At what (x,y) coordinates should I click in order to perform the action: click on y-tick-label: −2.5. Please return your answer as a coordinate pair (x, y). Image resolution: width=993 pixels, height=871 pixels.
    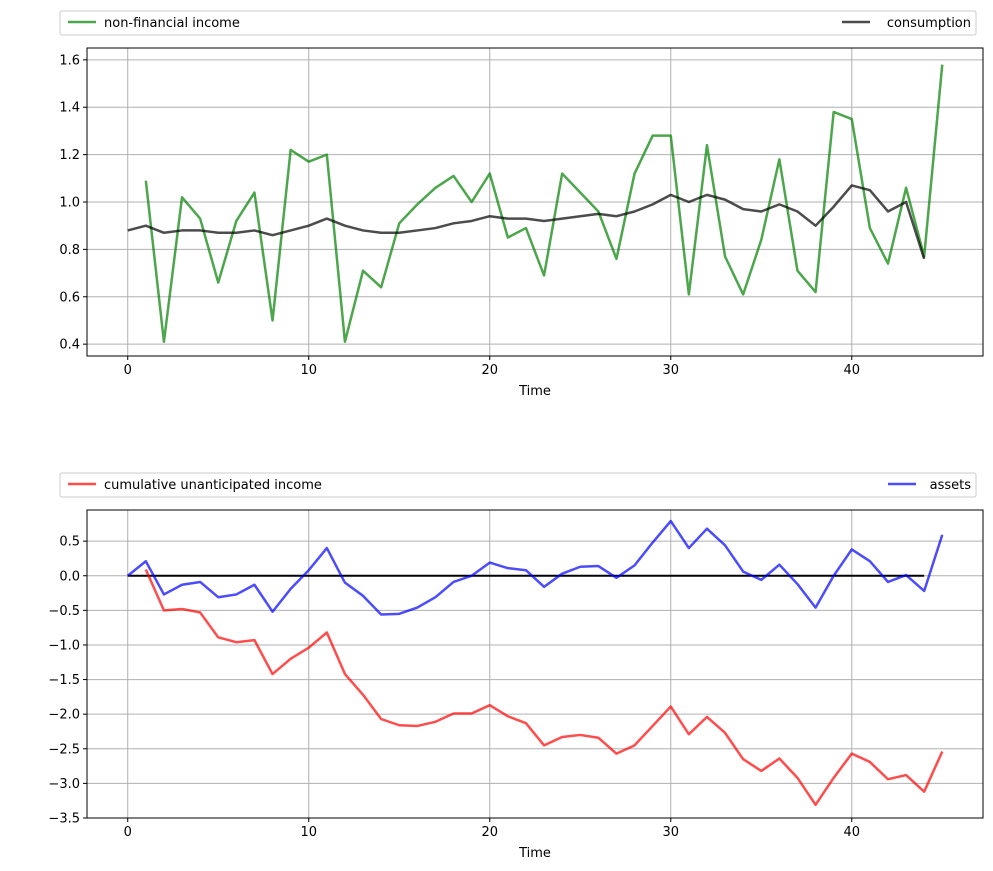
    Looking at the image, I should click on (64, 749).